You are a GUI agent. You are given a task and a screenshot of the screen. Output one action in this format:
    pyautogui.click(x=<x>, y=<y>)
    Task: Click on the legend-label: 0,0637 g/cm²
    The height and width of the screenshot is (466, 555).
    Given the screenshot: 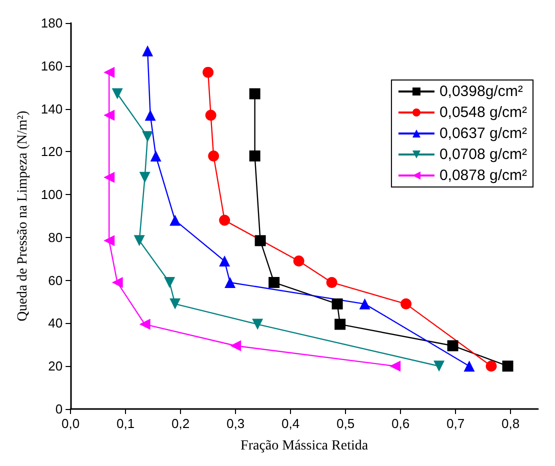 What is the action you would take?
    pyautogui.click(x=483, y=133)
    